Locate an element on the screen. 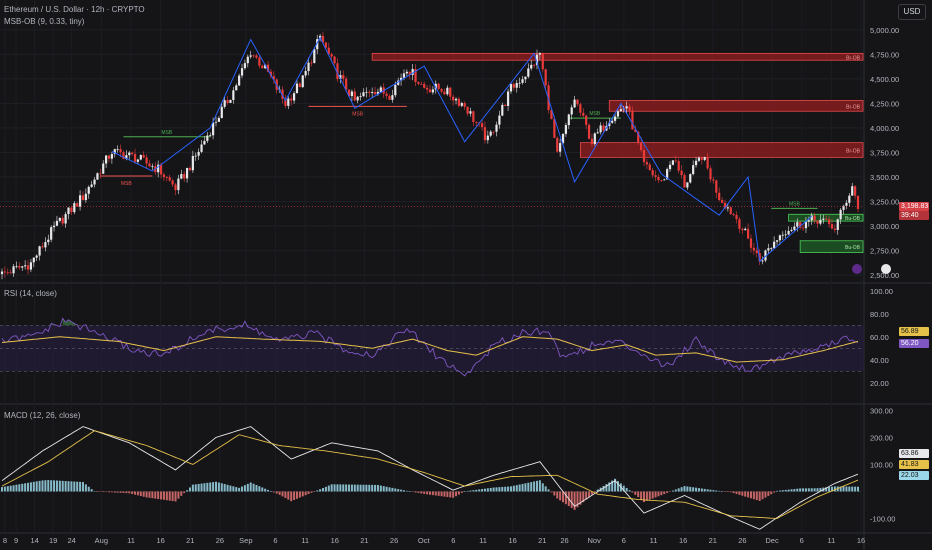 The width and height of the screenshot is (932, 550). currency-button: USD is located at coordinates (912, 12).